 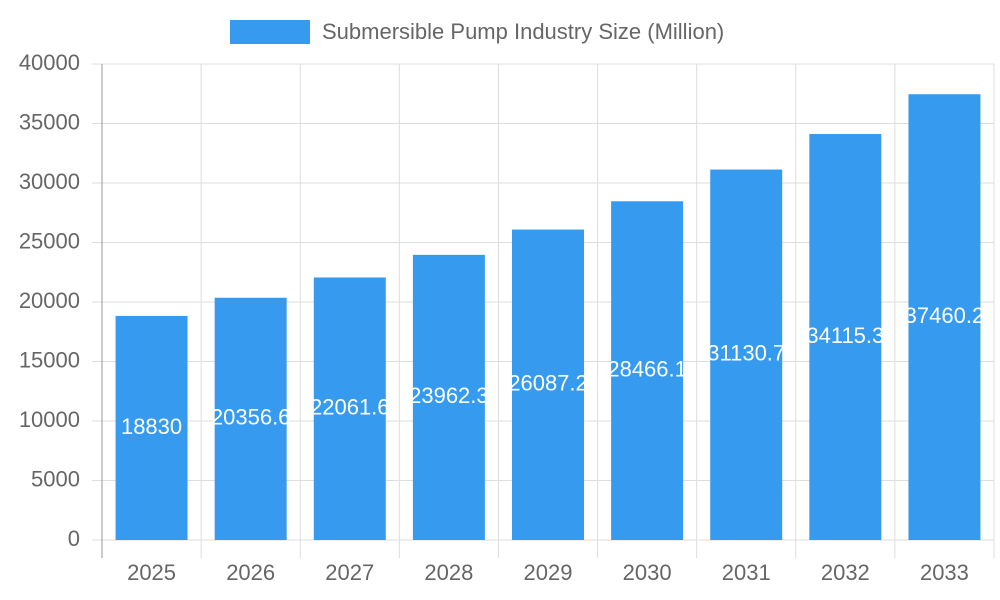 What do you see at coordinates (845, 572) in the screenshot?
I see `x-tick-label: 2032` at bounding box center [845, 572].